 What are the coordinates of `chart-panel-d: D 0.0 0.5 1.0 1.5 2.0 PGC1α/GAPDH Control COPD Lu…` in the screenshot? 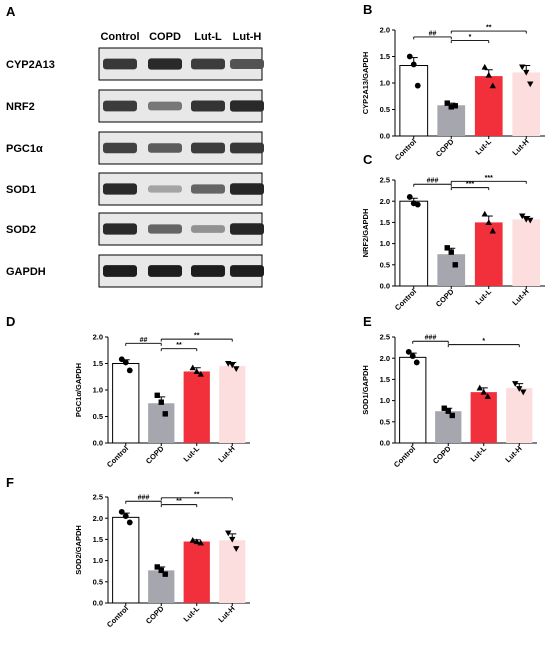 It's located at (128, 391).